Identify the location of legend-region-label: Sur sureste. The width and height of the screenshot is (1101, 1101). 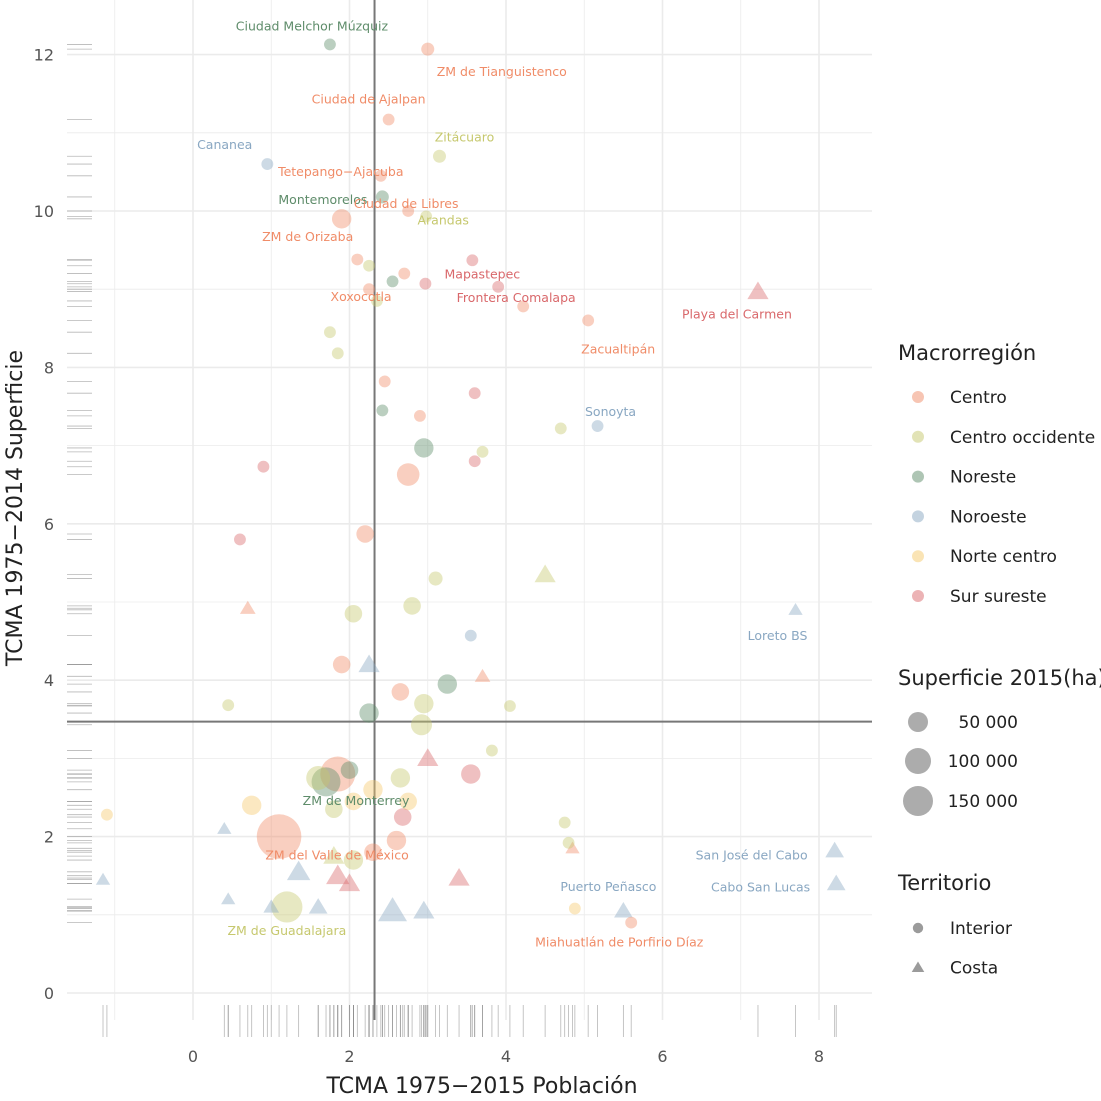
(998, 597).